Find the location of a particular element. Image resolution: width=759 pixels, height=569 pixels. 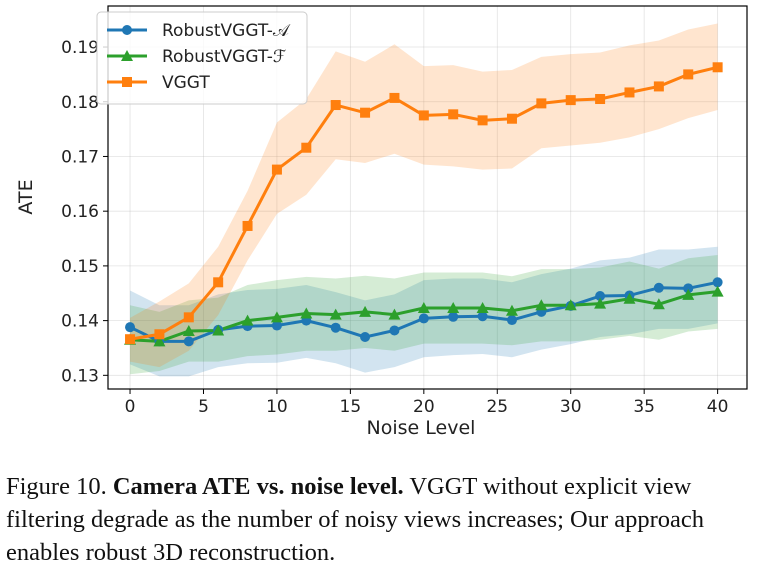

y-tick-label: 0.18 is located at coordinates (80, 103).